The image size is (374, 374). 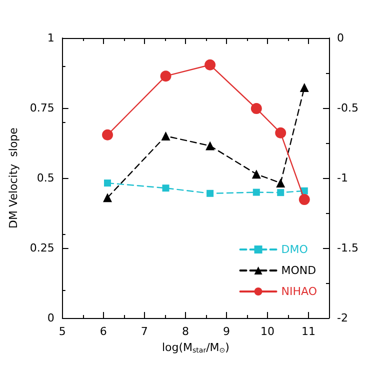 I want to click on y-tick-label: 0.5, so click(x=45, y=178).